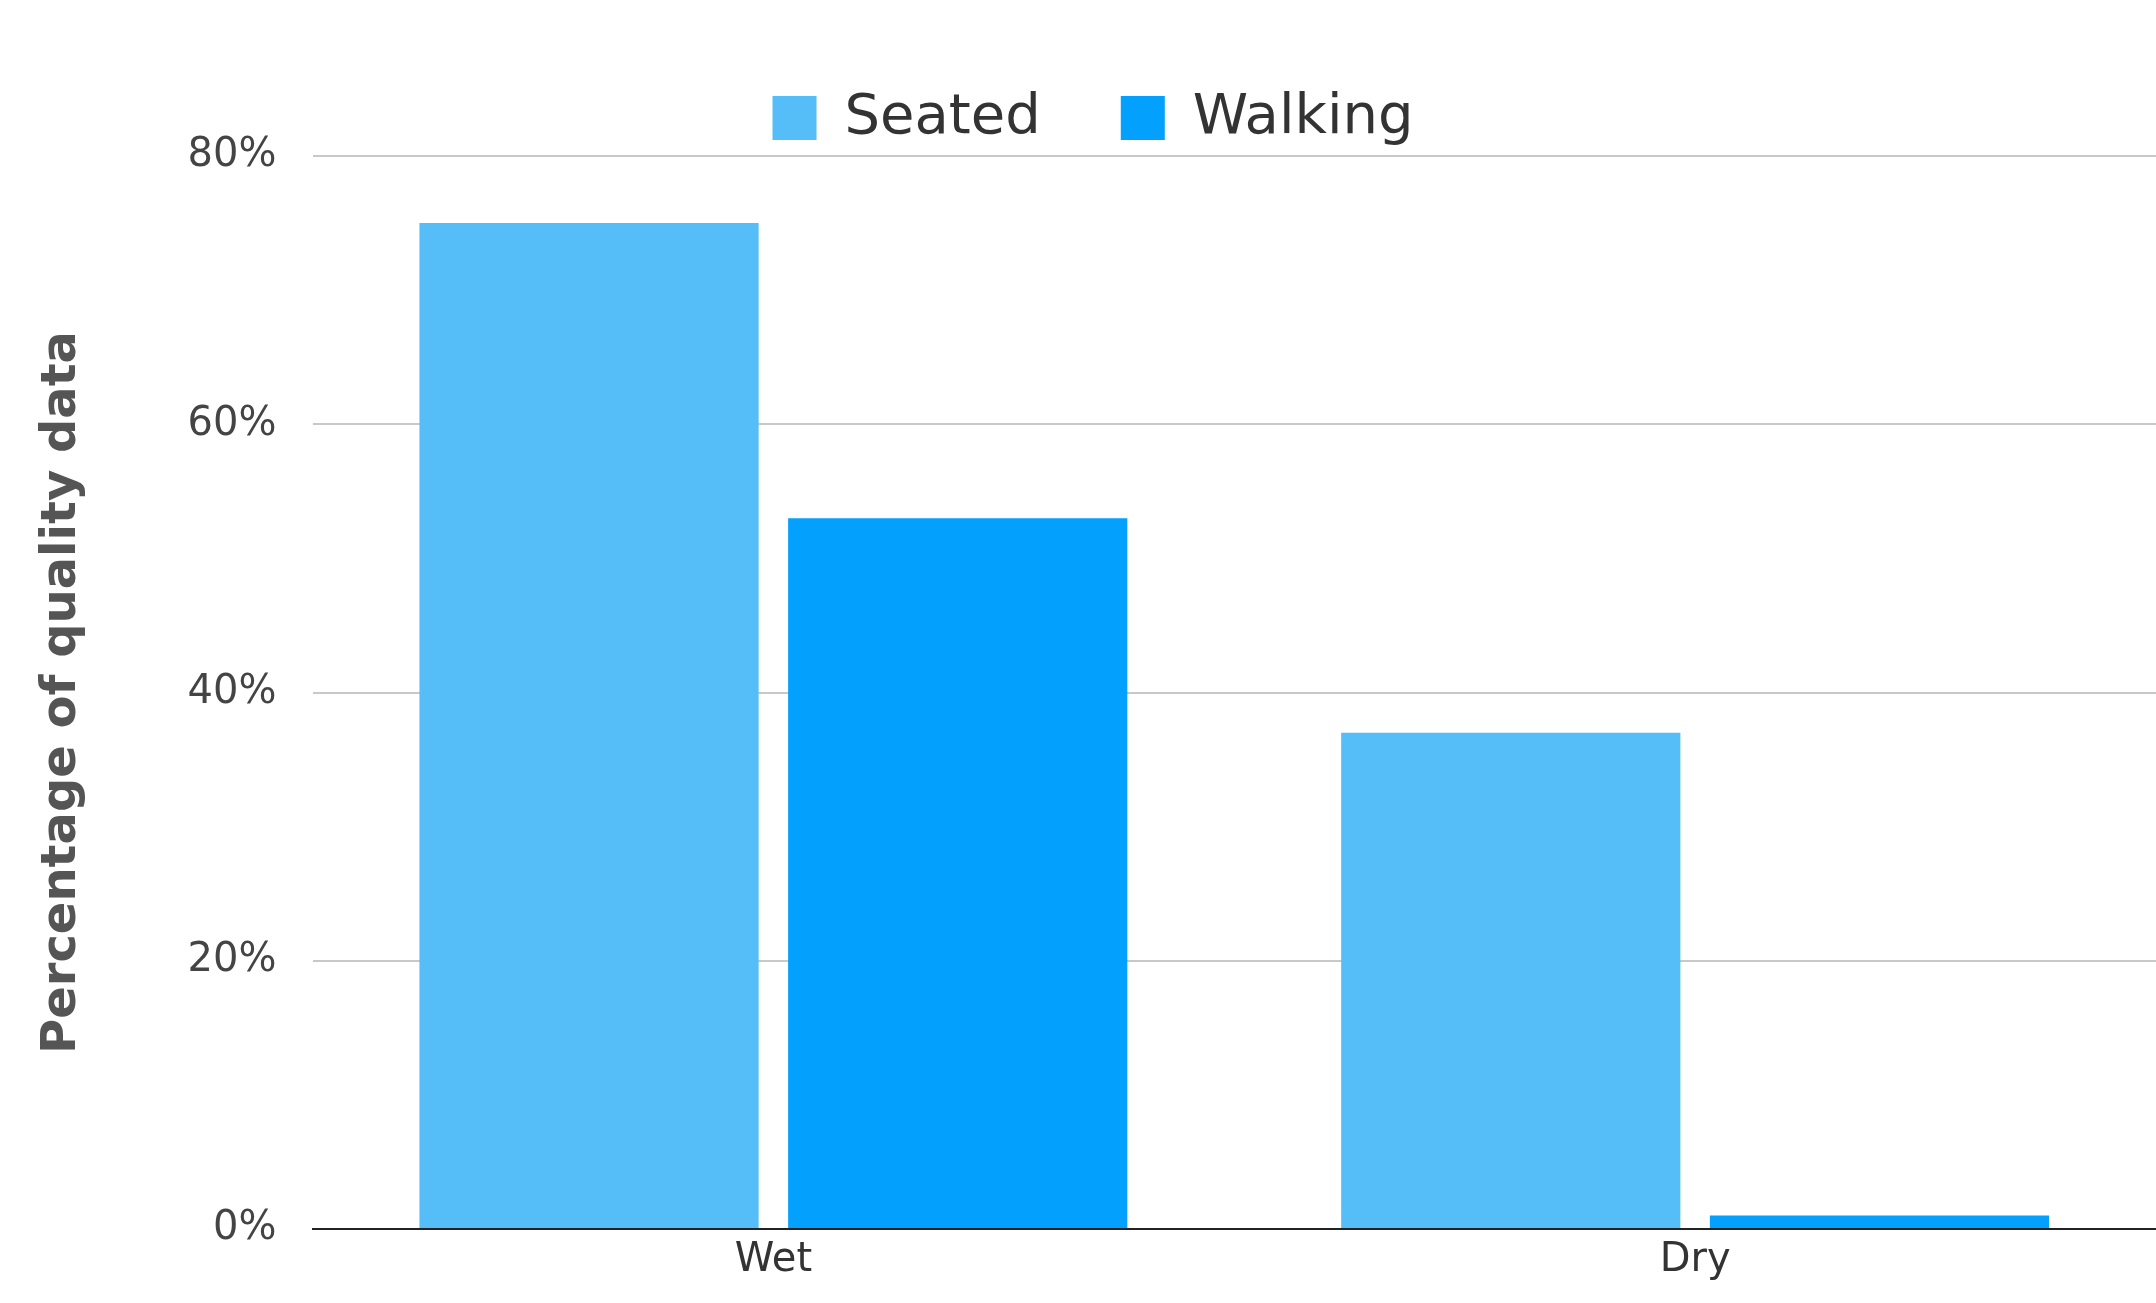  Describe the element at coordinates (1695, 1257) in the screenshot. I see `x-tick-label: Dry` at that location.